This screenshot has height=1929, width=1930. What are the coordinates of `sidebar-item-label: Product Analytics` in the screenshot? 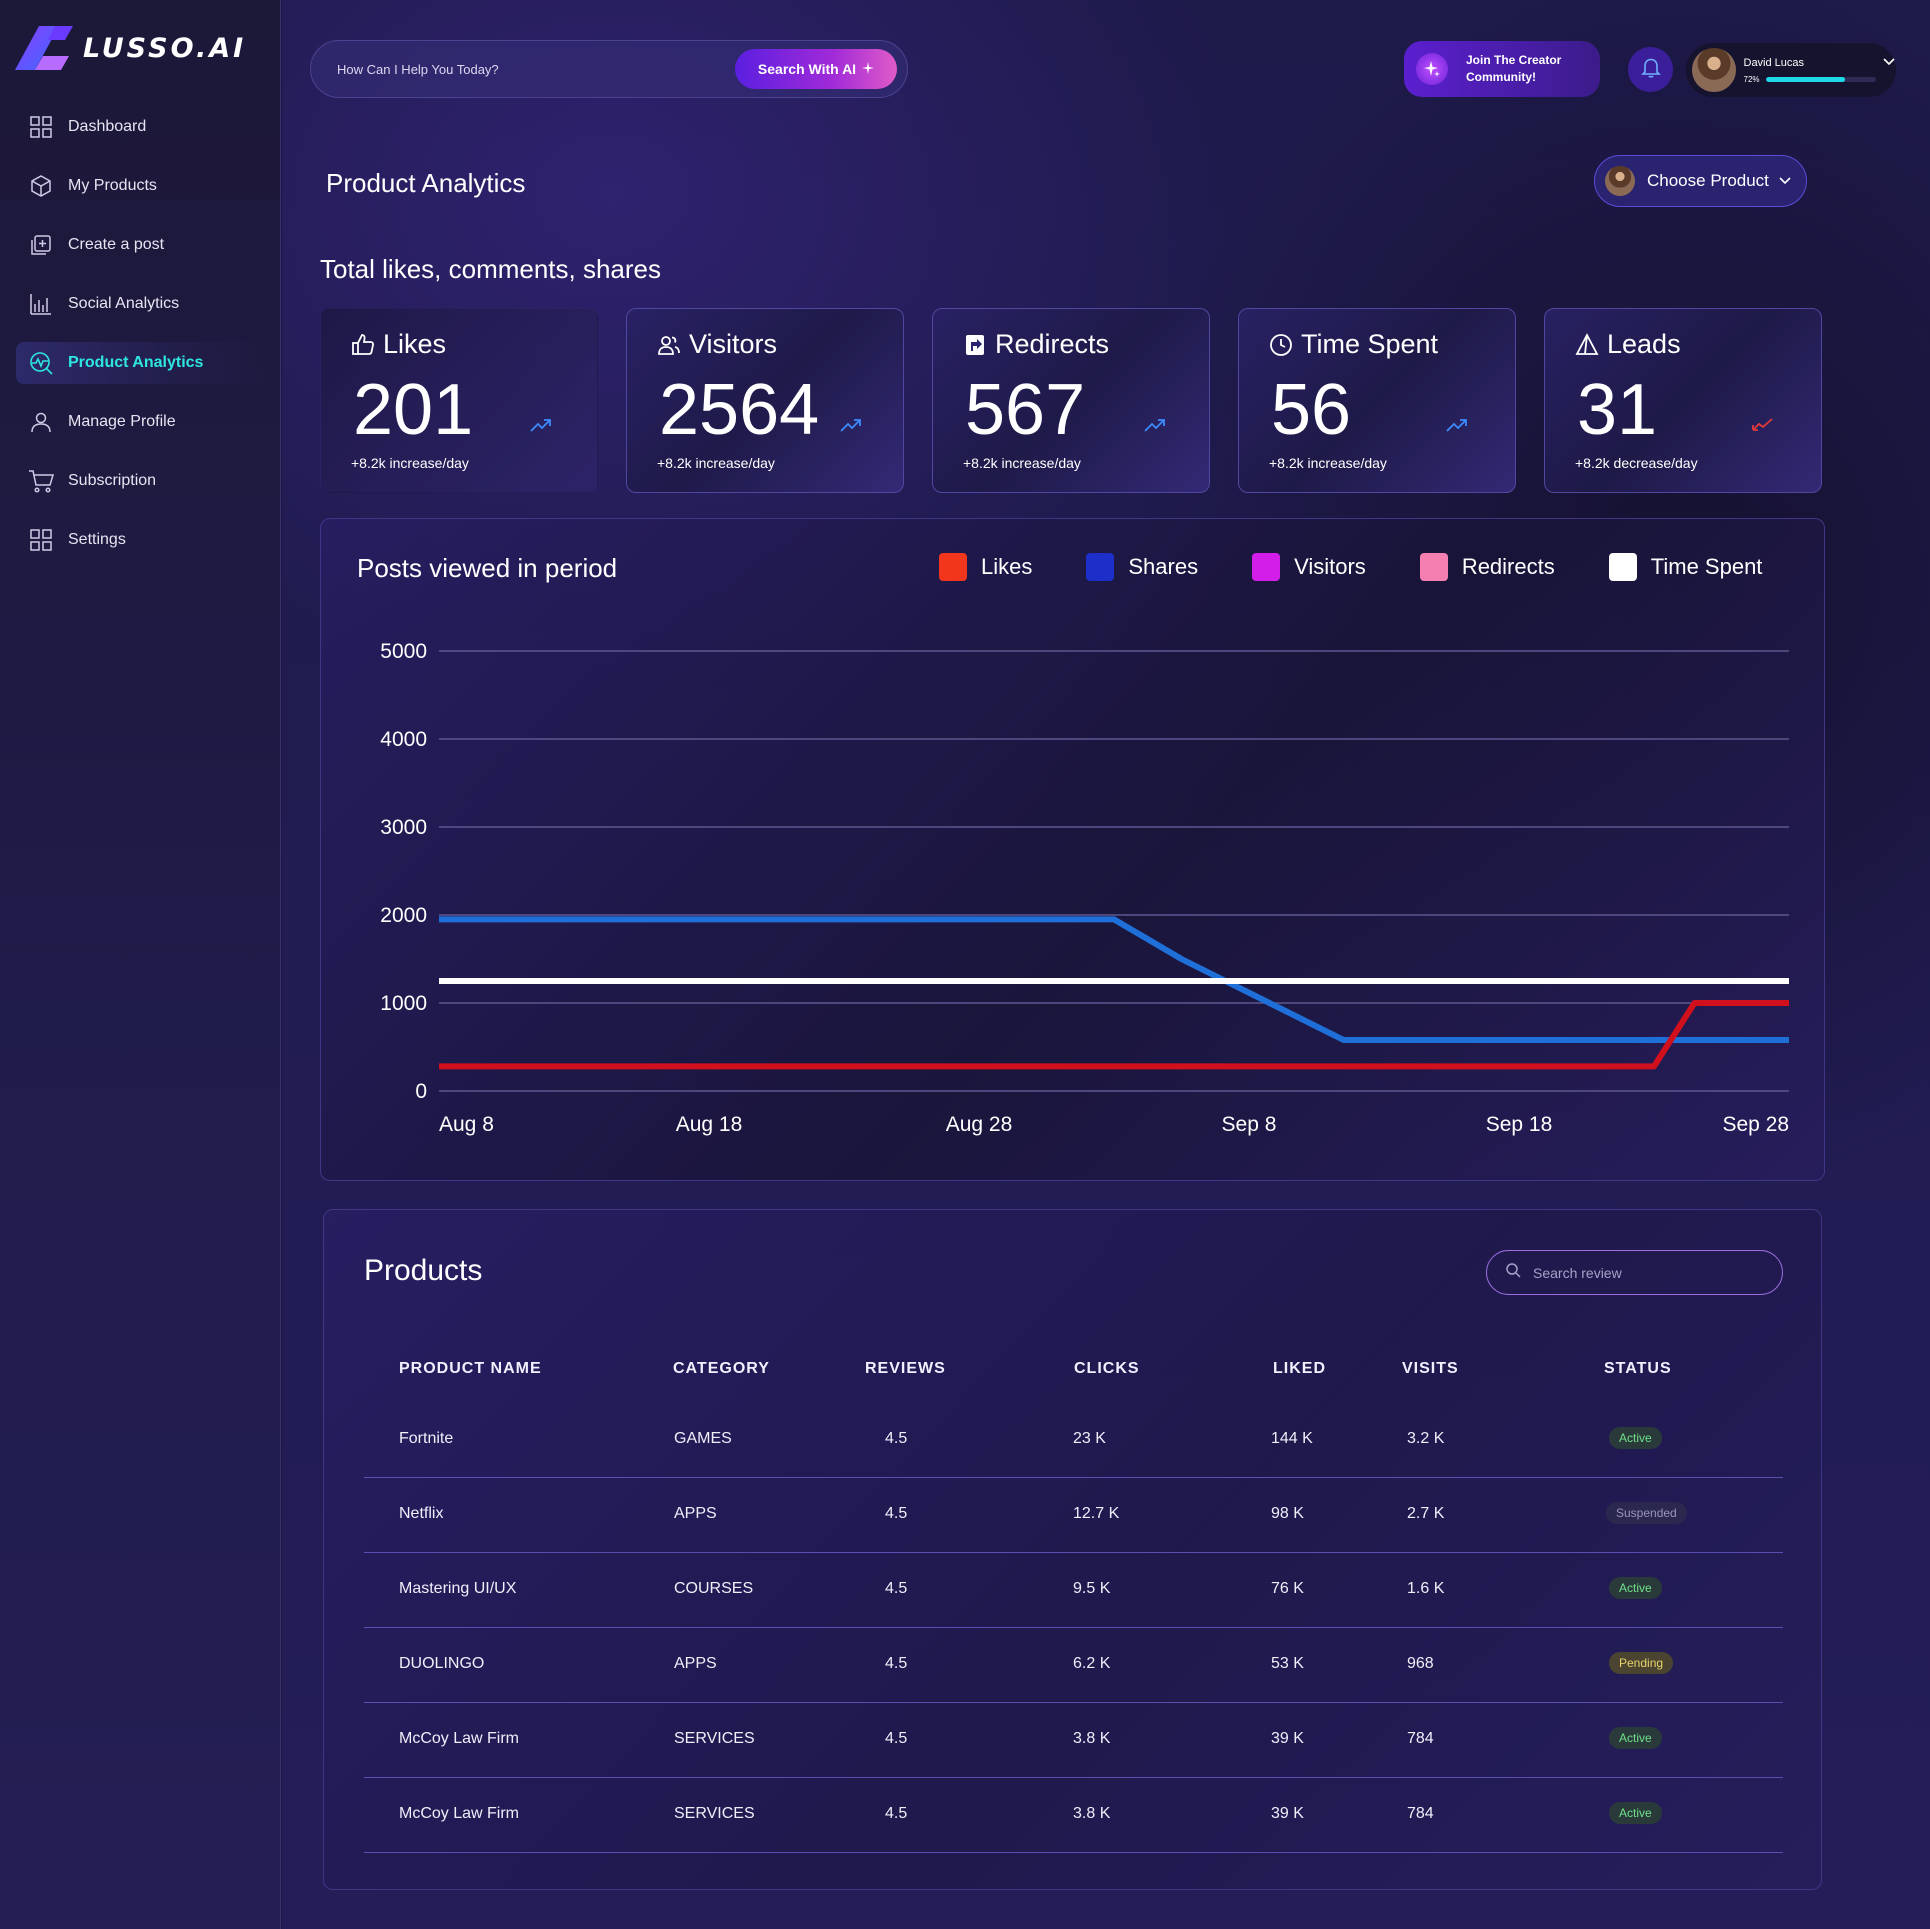 It's located at (136, 362).